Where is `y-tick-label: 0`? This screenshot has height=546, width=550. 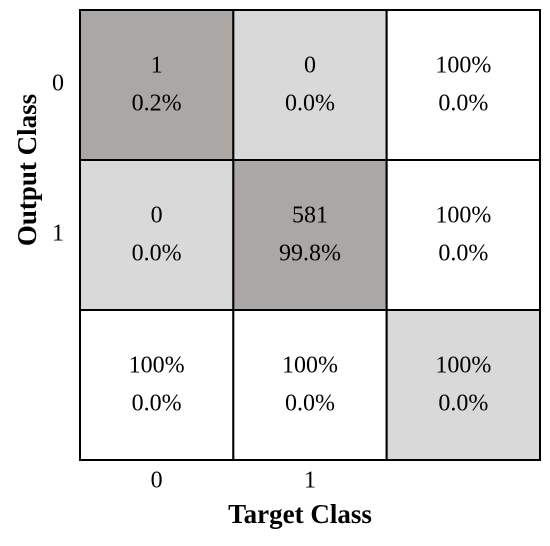 y-tick-label: 0 is located at coordinates (58, 84).